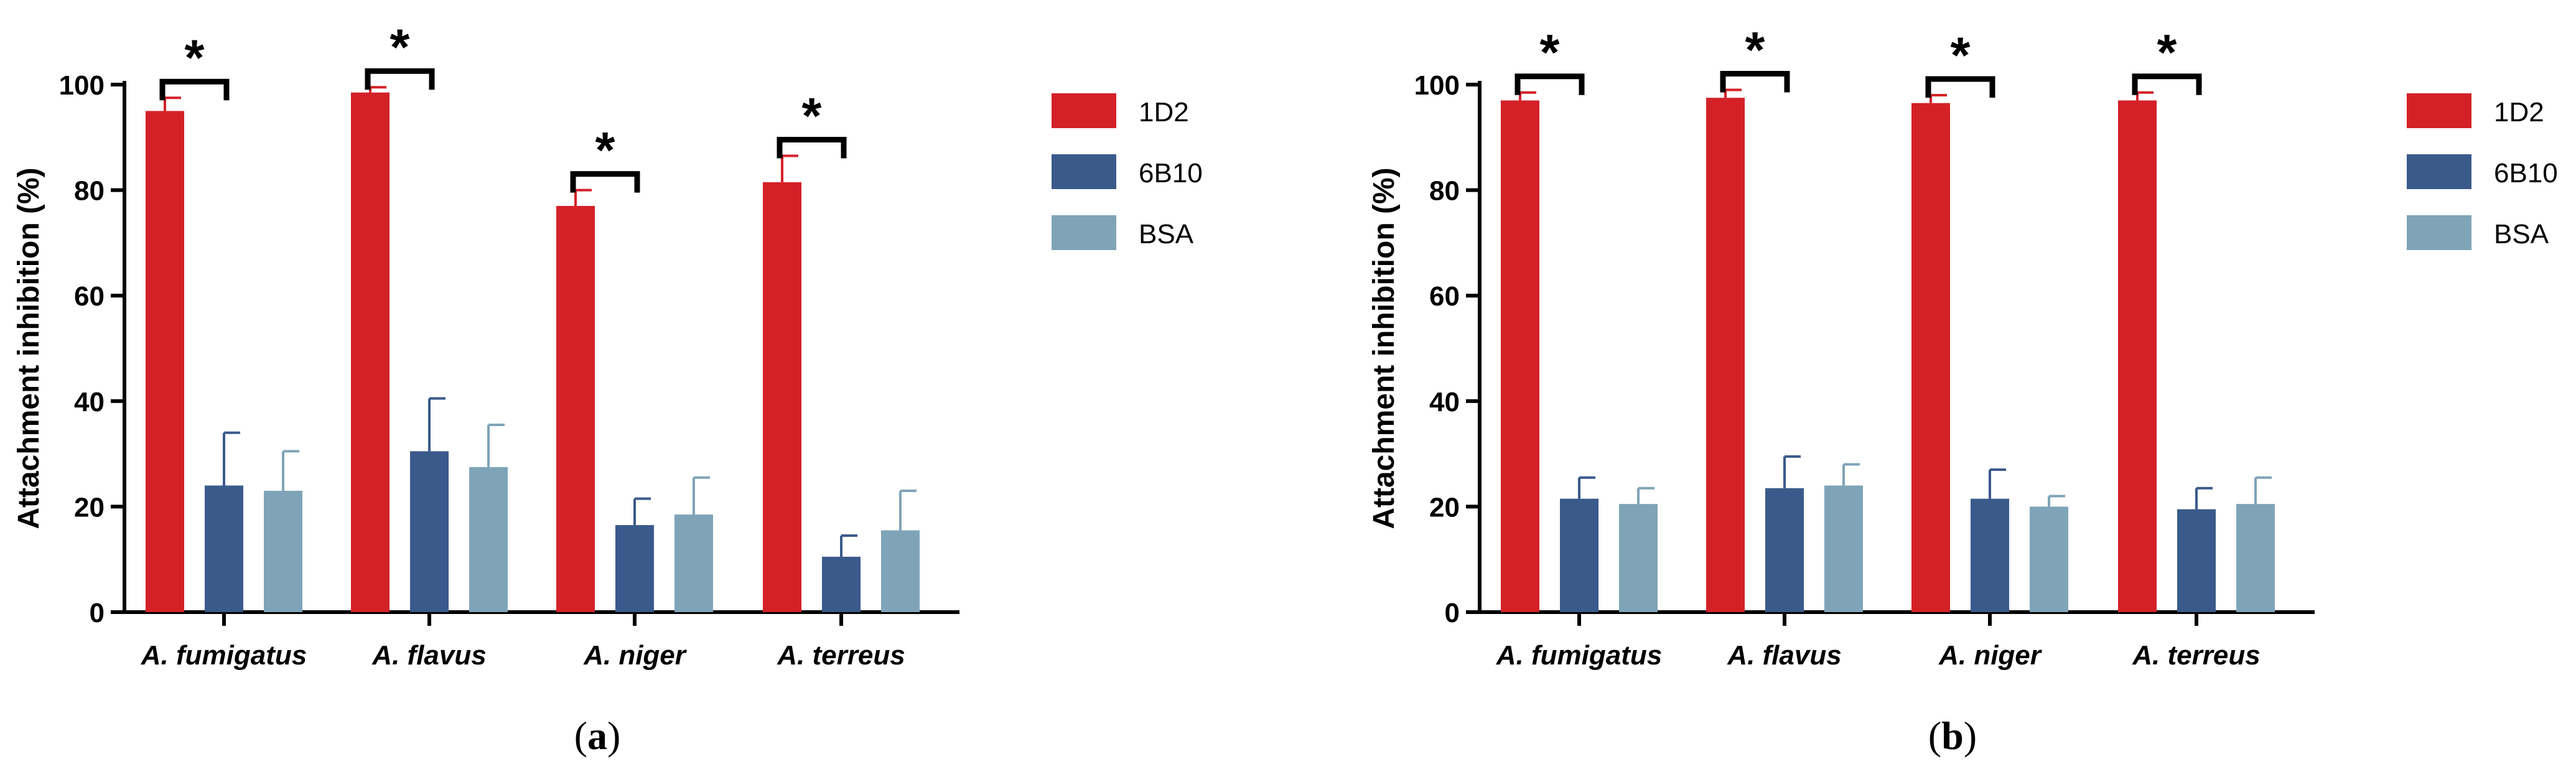  I want to click on panel-label-letter: a, so click(597, 736).